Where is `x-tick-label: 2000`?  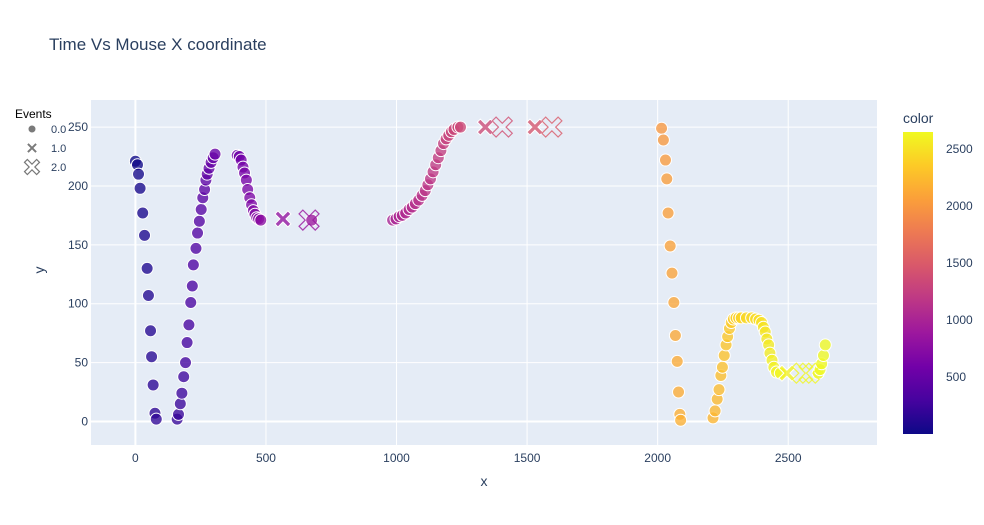 x-tick-label: 2000 is located at coordinates (657, 458).